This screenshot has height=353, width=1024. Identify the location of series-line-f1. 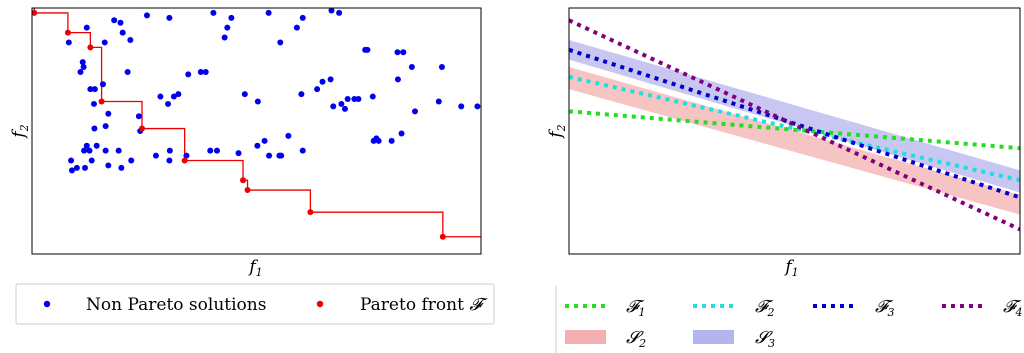
(794, 130).